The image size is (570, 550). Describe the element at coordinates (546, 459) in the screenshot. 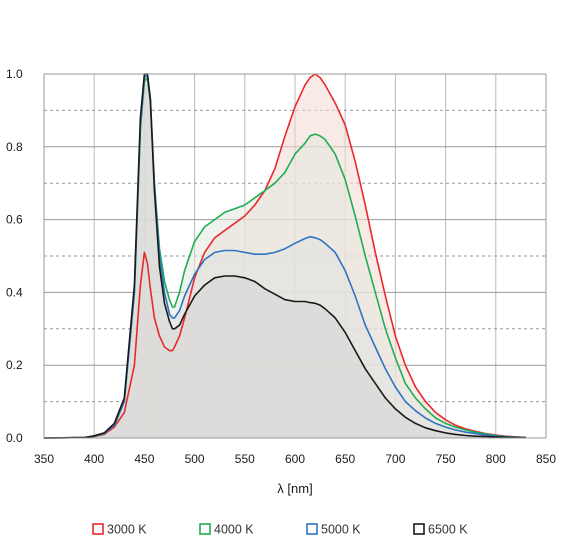

I see `x-tick-label: 850` at that location.